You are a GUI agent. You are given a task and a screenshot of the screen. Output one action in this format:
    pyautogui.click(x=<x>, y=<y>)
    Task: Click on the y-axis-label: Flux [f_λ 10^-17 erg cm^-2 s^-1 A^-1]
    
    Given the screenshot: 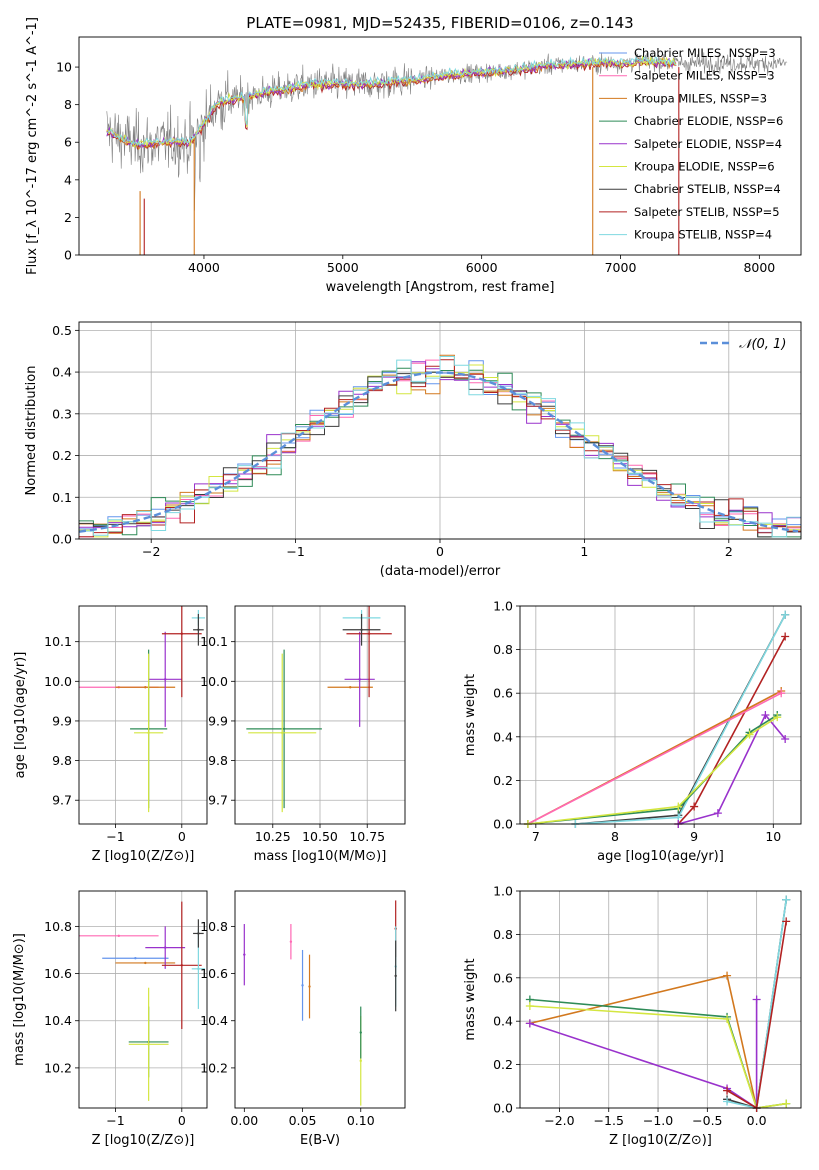 What is the action you would take?
    pyautogui.click(x=32, y=146)
    